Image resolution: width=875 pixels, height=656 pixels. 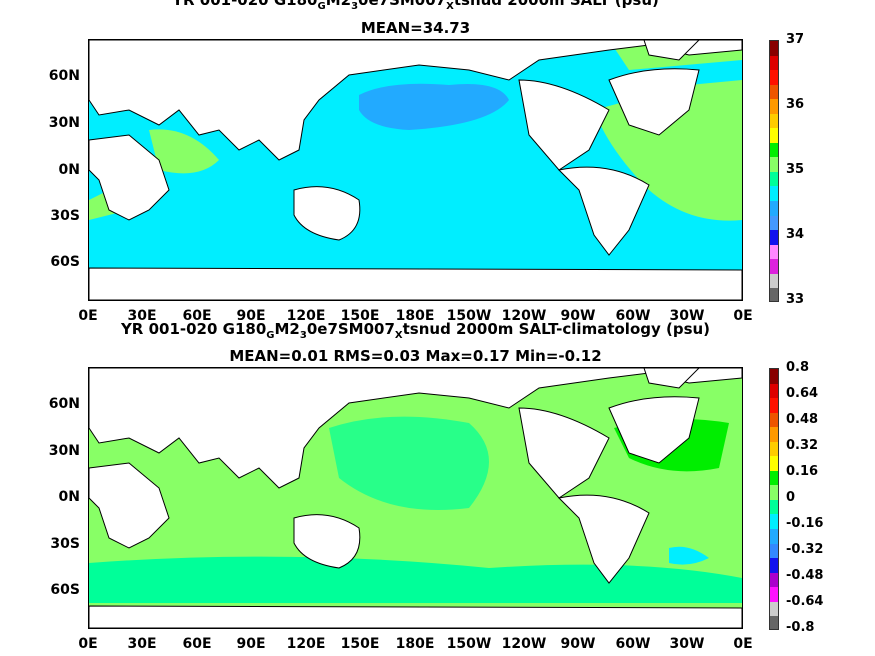 What do you see at coordinates (795, 39) in the screenshot?
I see `colorbar-label: 37` at bounding box center [795, 39].